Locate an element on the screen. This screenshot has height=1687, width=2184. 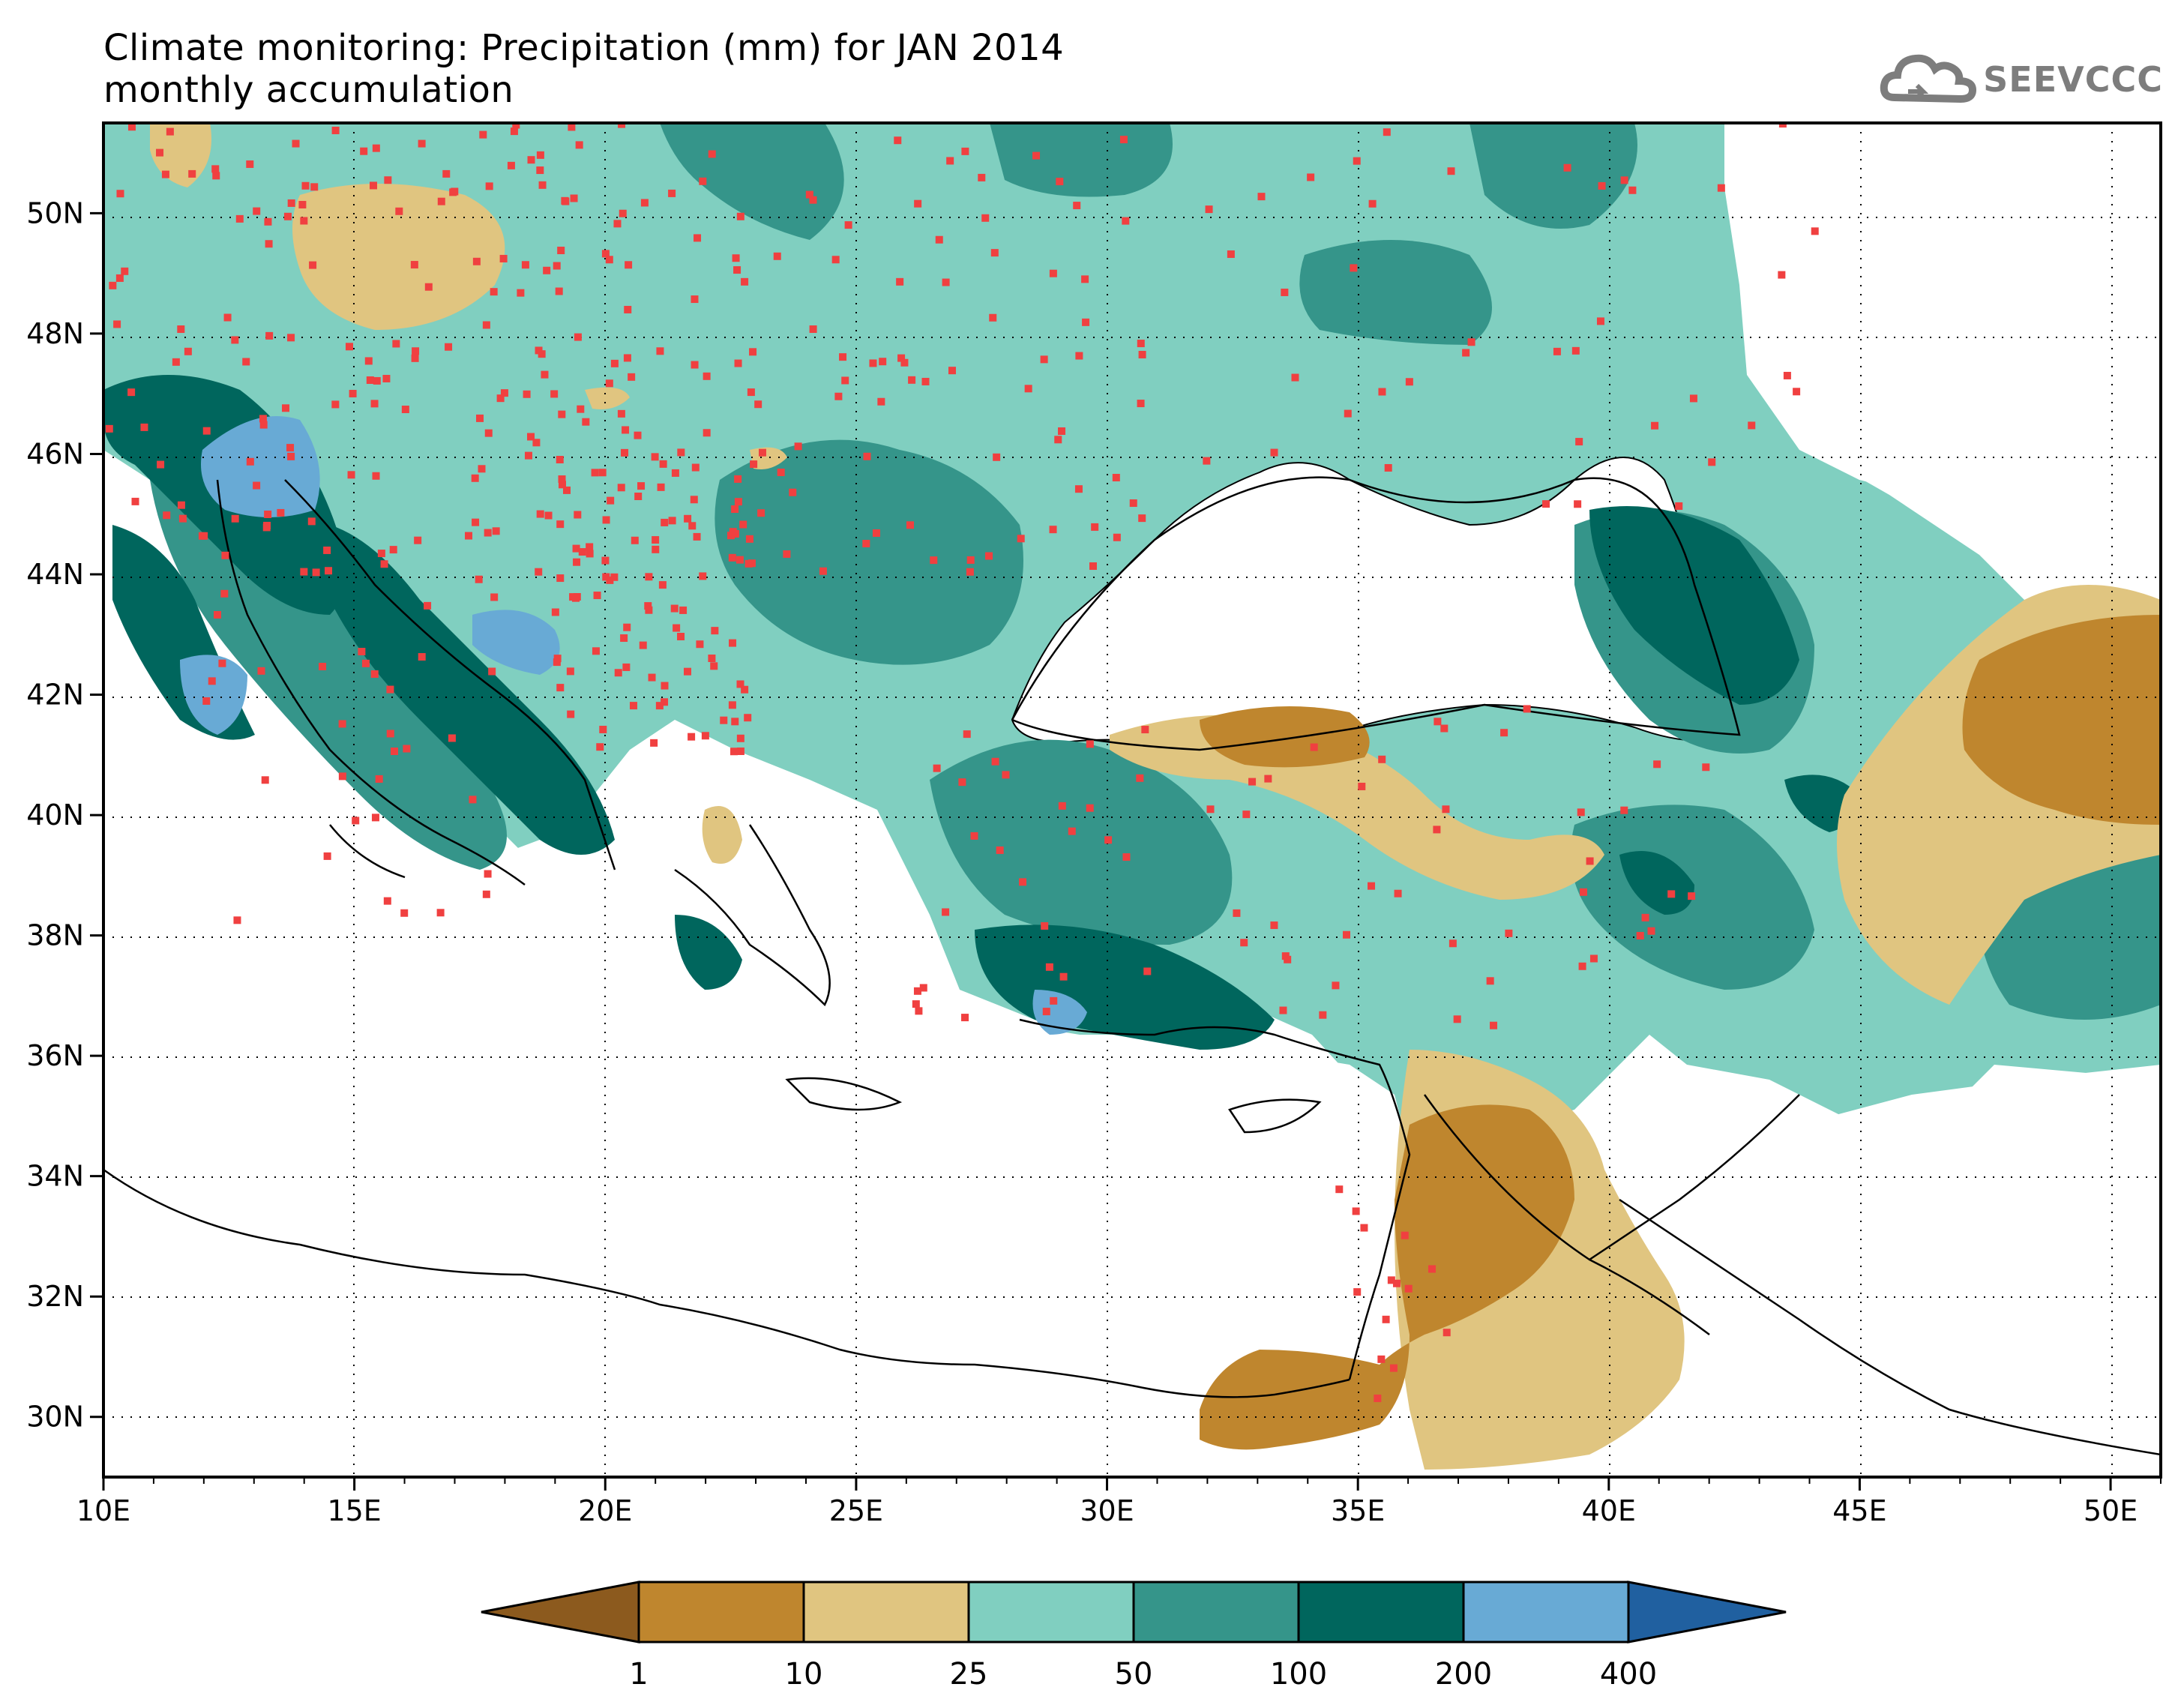
title-line-2: monthly accumulation is located at coordinates (308, 90).